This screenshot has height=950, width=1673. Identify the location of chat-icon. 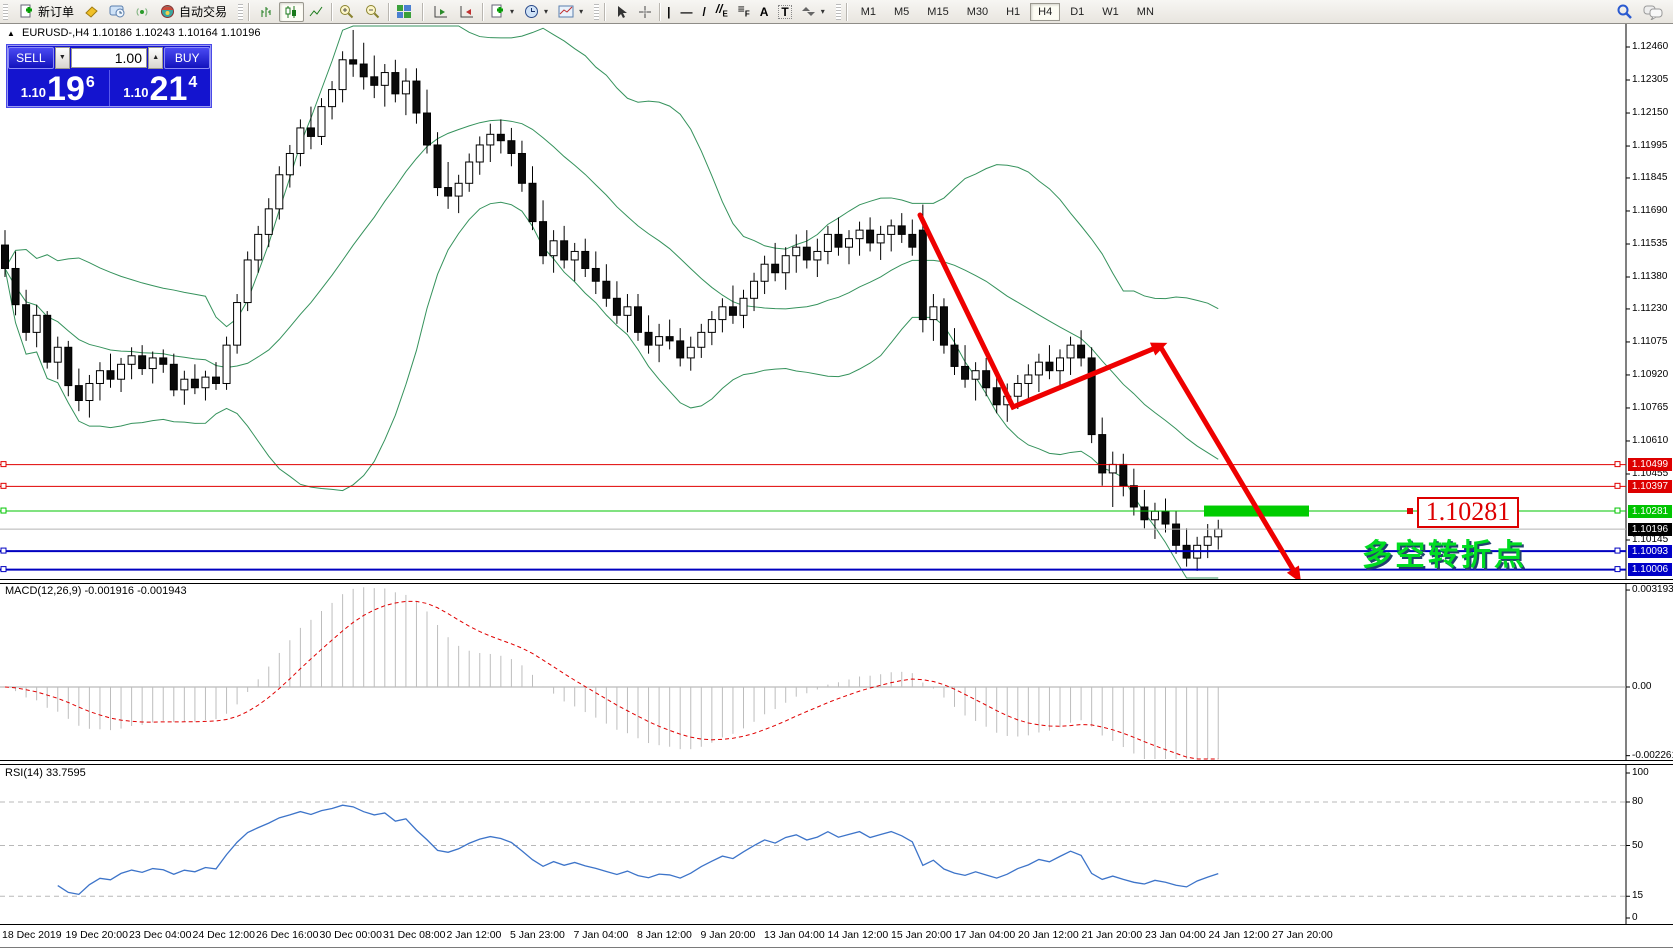
(1653, 12).